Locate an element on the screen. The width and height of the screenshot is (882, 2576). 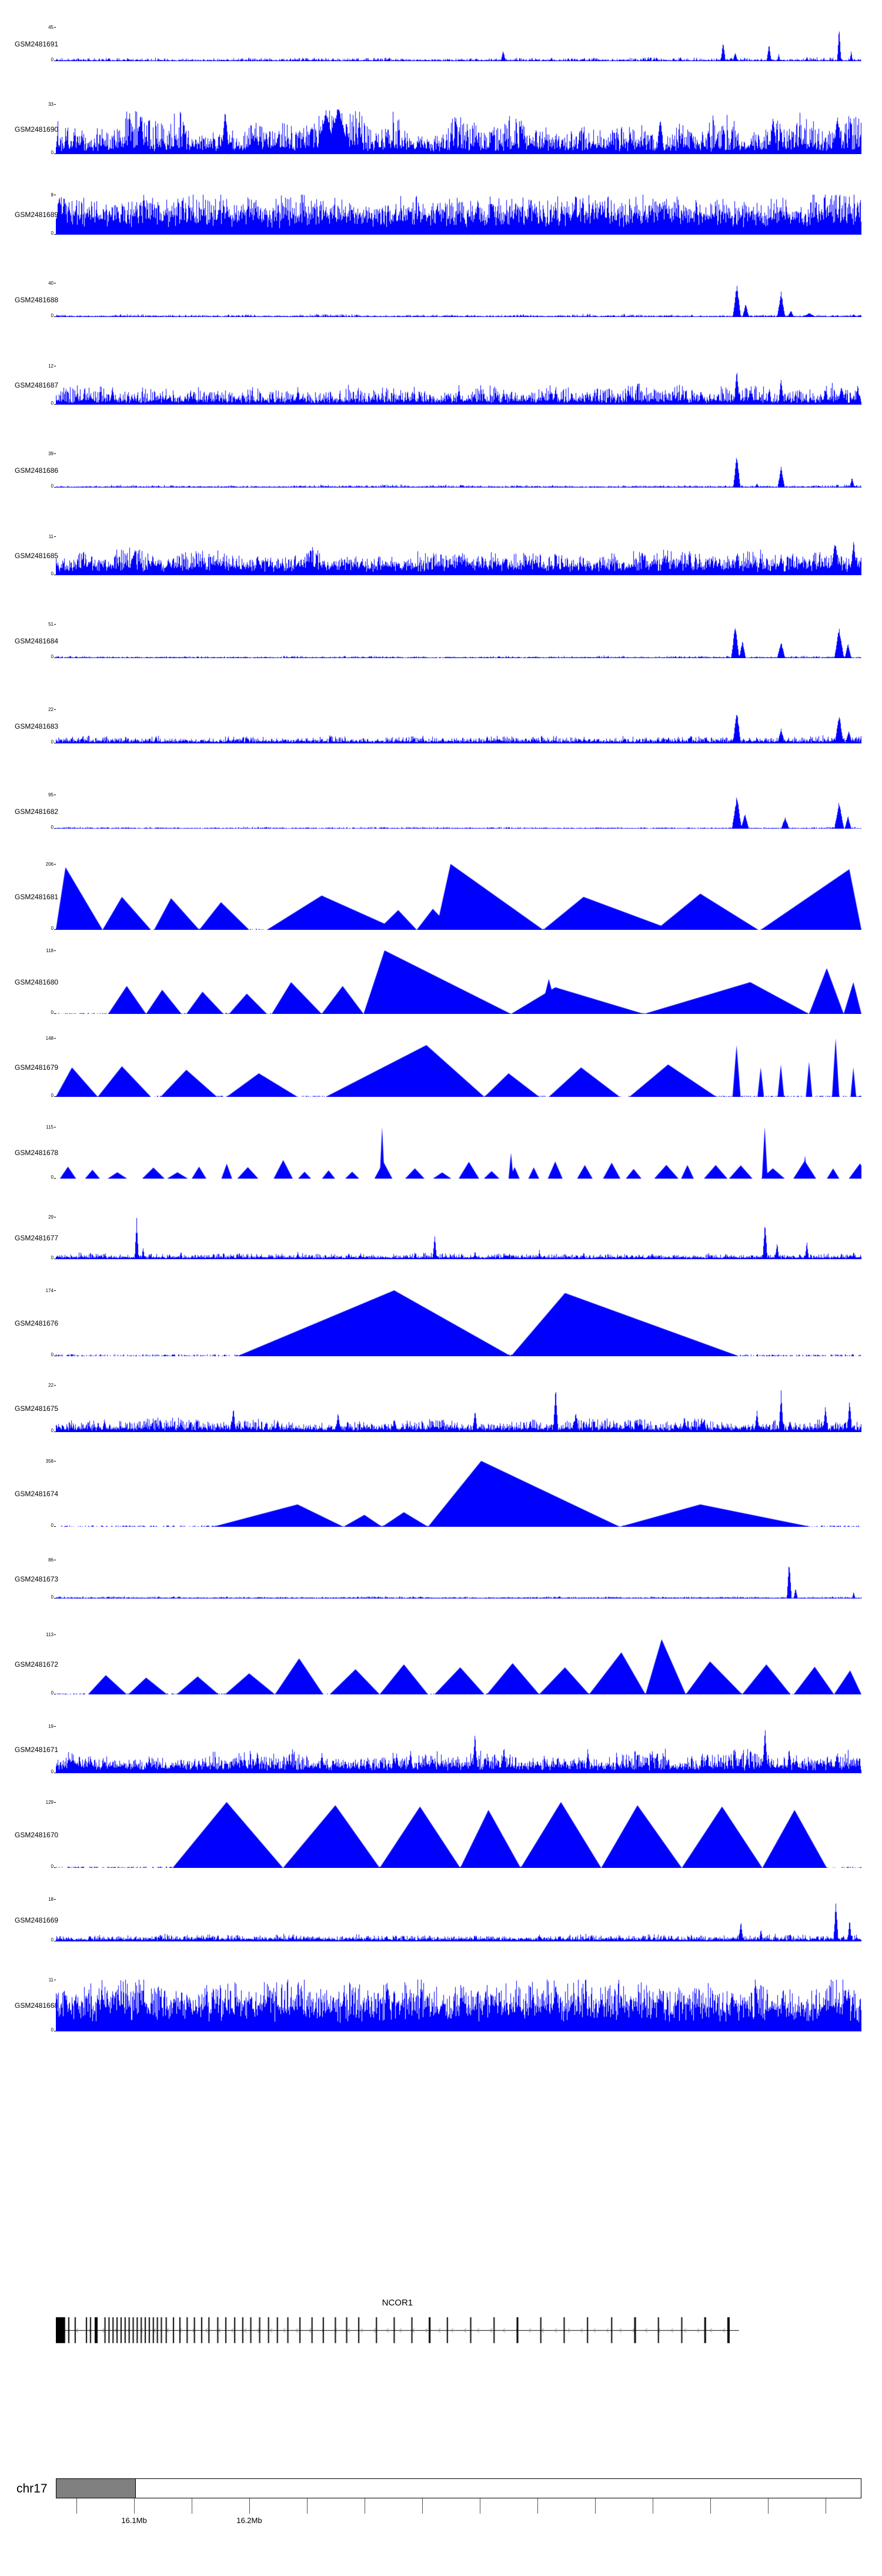
track-row: GSM2481681 206 0 is located at coordinates (441, 896).